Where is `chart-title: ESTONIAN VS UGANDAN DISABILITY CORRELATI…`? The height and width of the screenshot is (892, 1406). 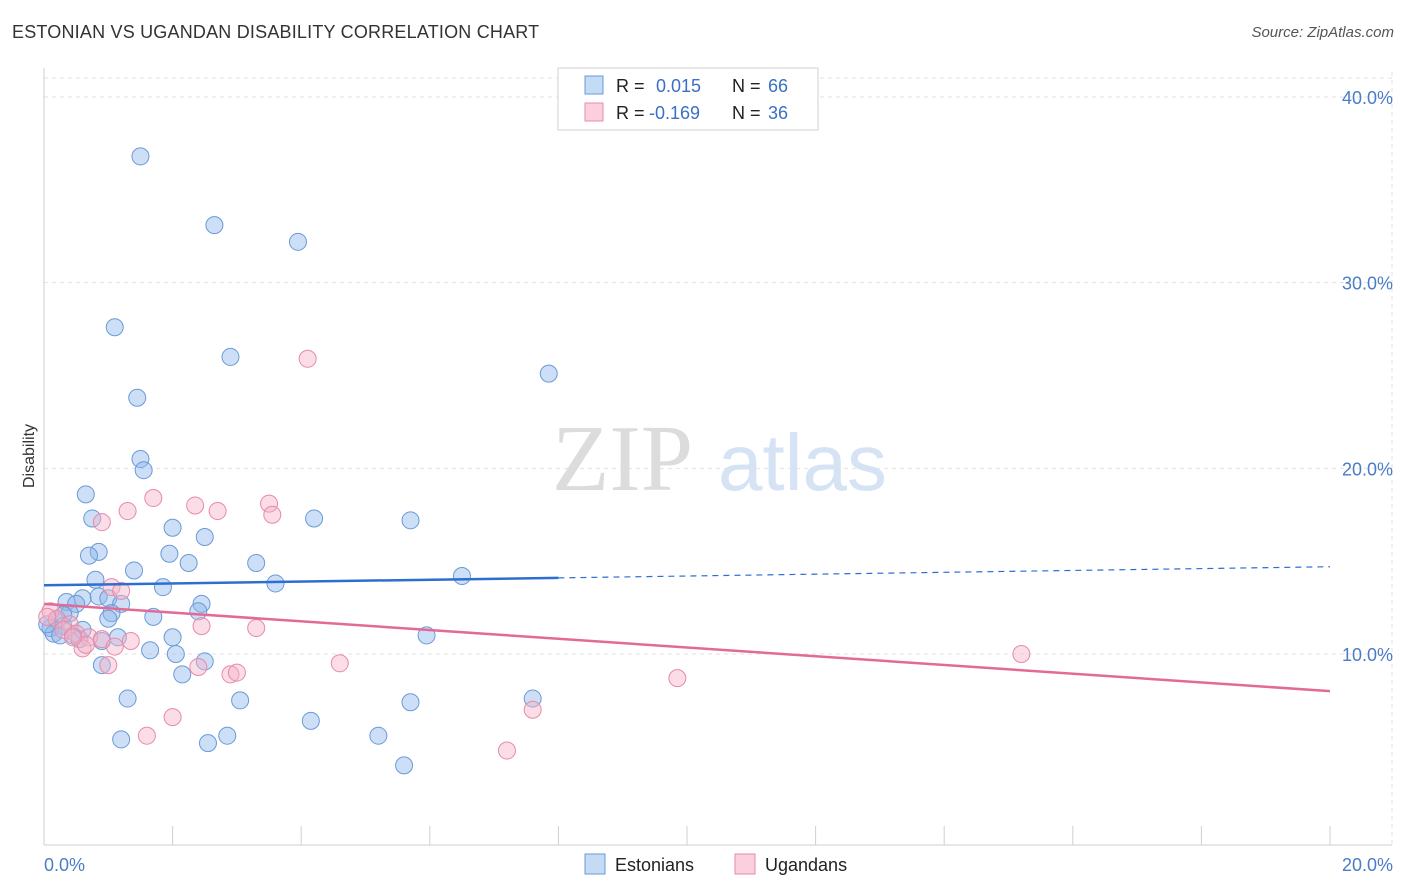
chart-title: ESTONIAN VS UGANDAN DISABILITY CORRELATI… is located at coordinates (276, 32).